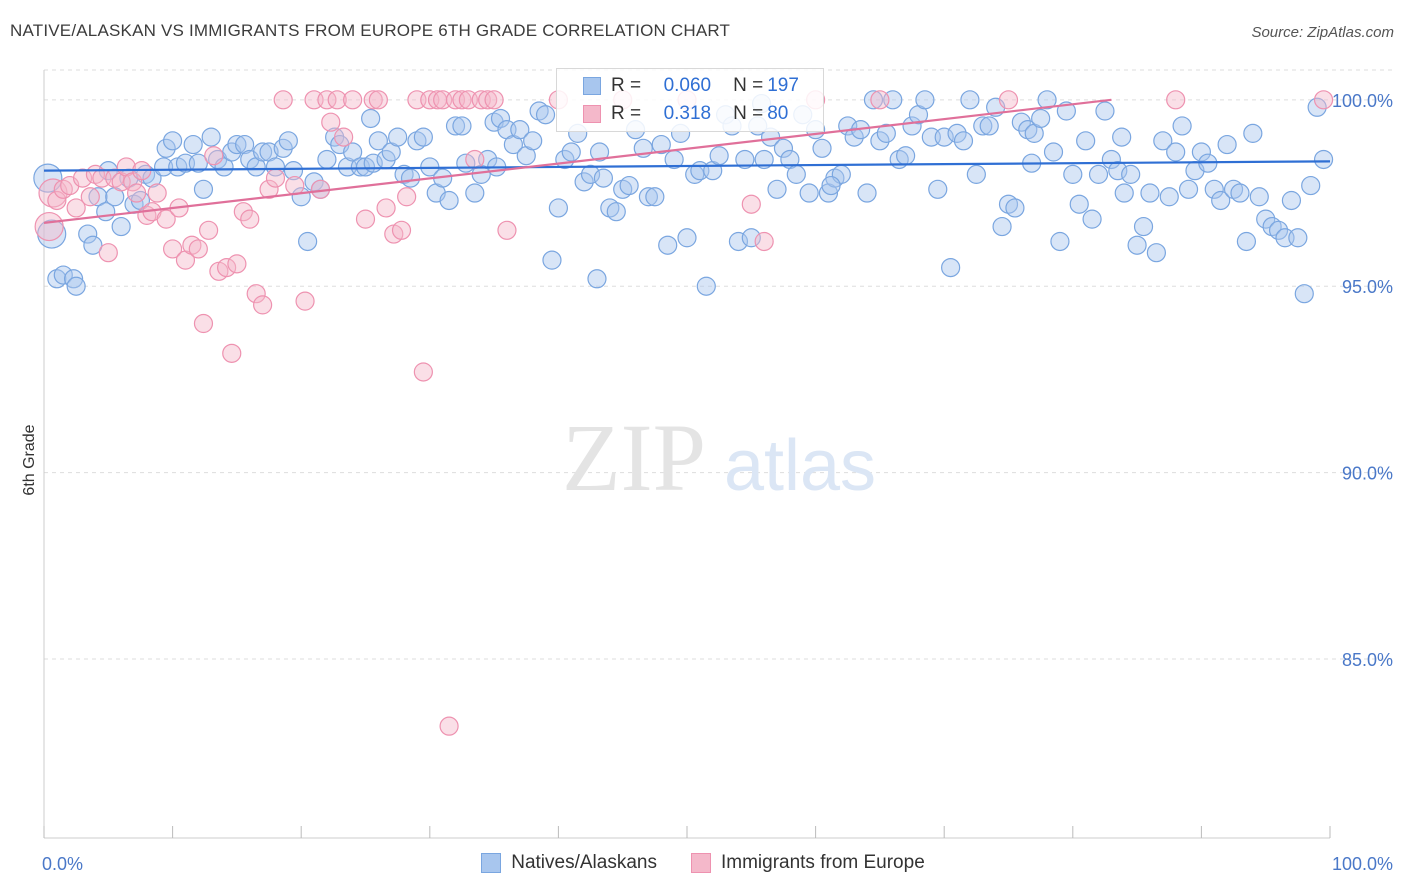 The height and width of the screenshot is (892, 1406). Describe the element at coordinates (748, 113) in the screenshot. I see `legend-n-label: N =` at that location.